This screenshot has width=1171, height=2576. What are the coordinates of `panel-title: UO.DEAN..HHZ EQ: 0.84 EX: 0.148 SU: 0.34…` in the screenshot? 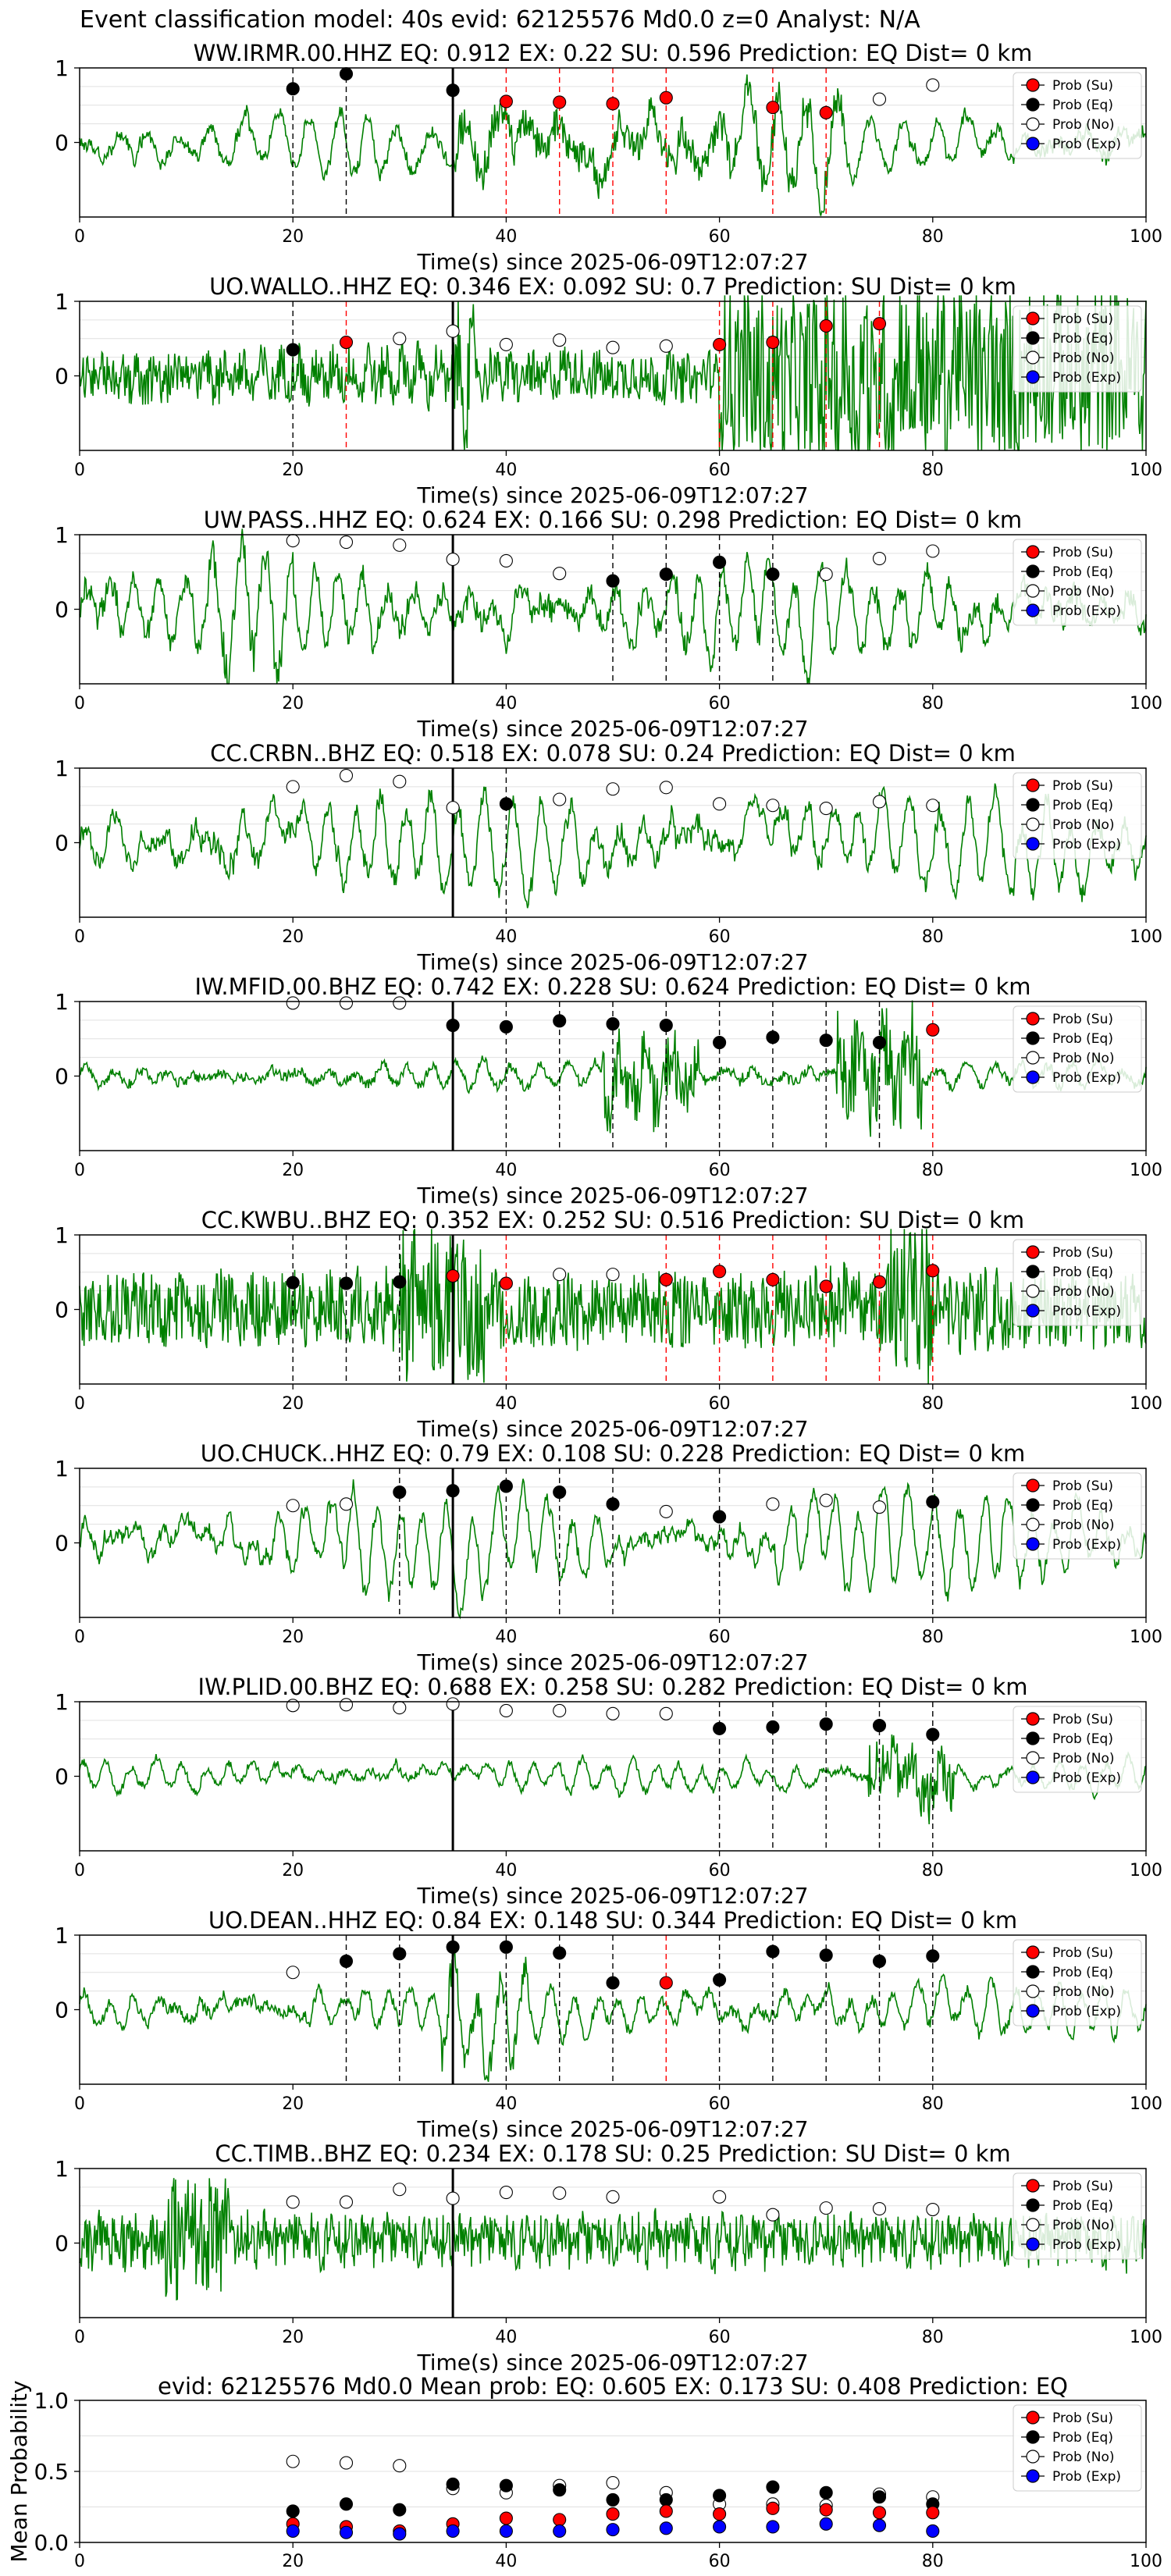 It's located at (612, 1920).